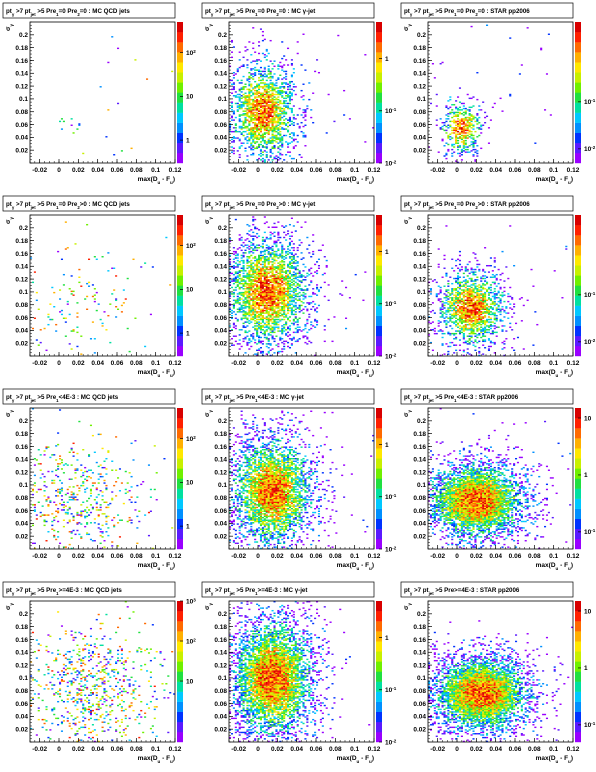 The image size is (596, 772). I want to click on y-tick-label: 0.18, so click(220, 241).